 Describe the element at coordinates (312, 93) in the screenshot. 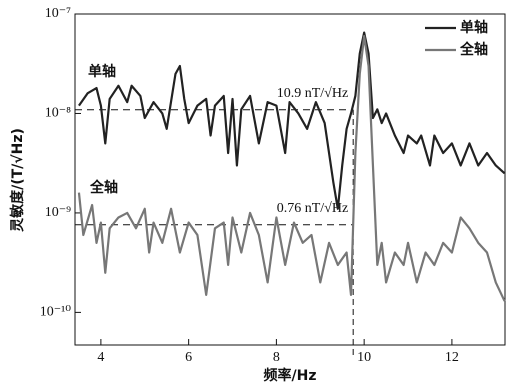

I see `reference-label: 10.9 nT/√Hz` at that location.